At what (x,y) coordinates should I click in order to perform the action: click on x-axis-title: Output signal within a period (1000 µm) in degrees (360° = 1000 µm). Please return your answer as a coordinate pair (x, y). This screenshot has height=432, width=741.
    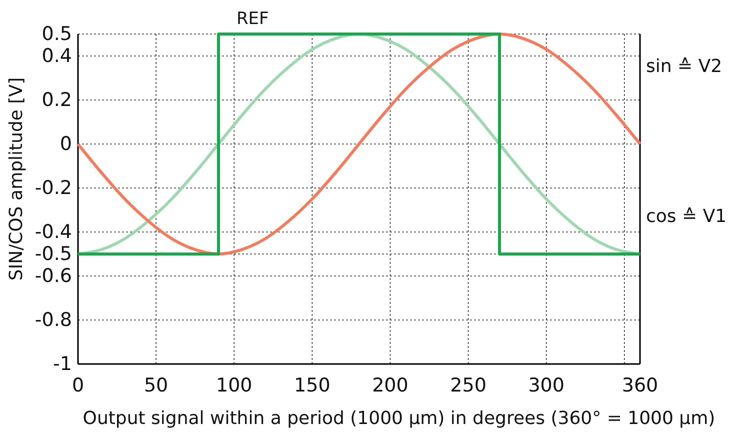
    Looking at the image, I should click on (399, 418).